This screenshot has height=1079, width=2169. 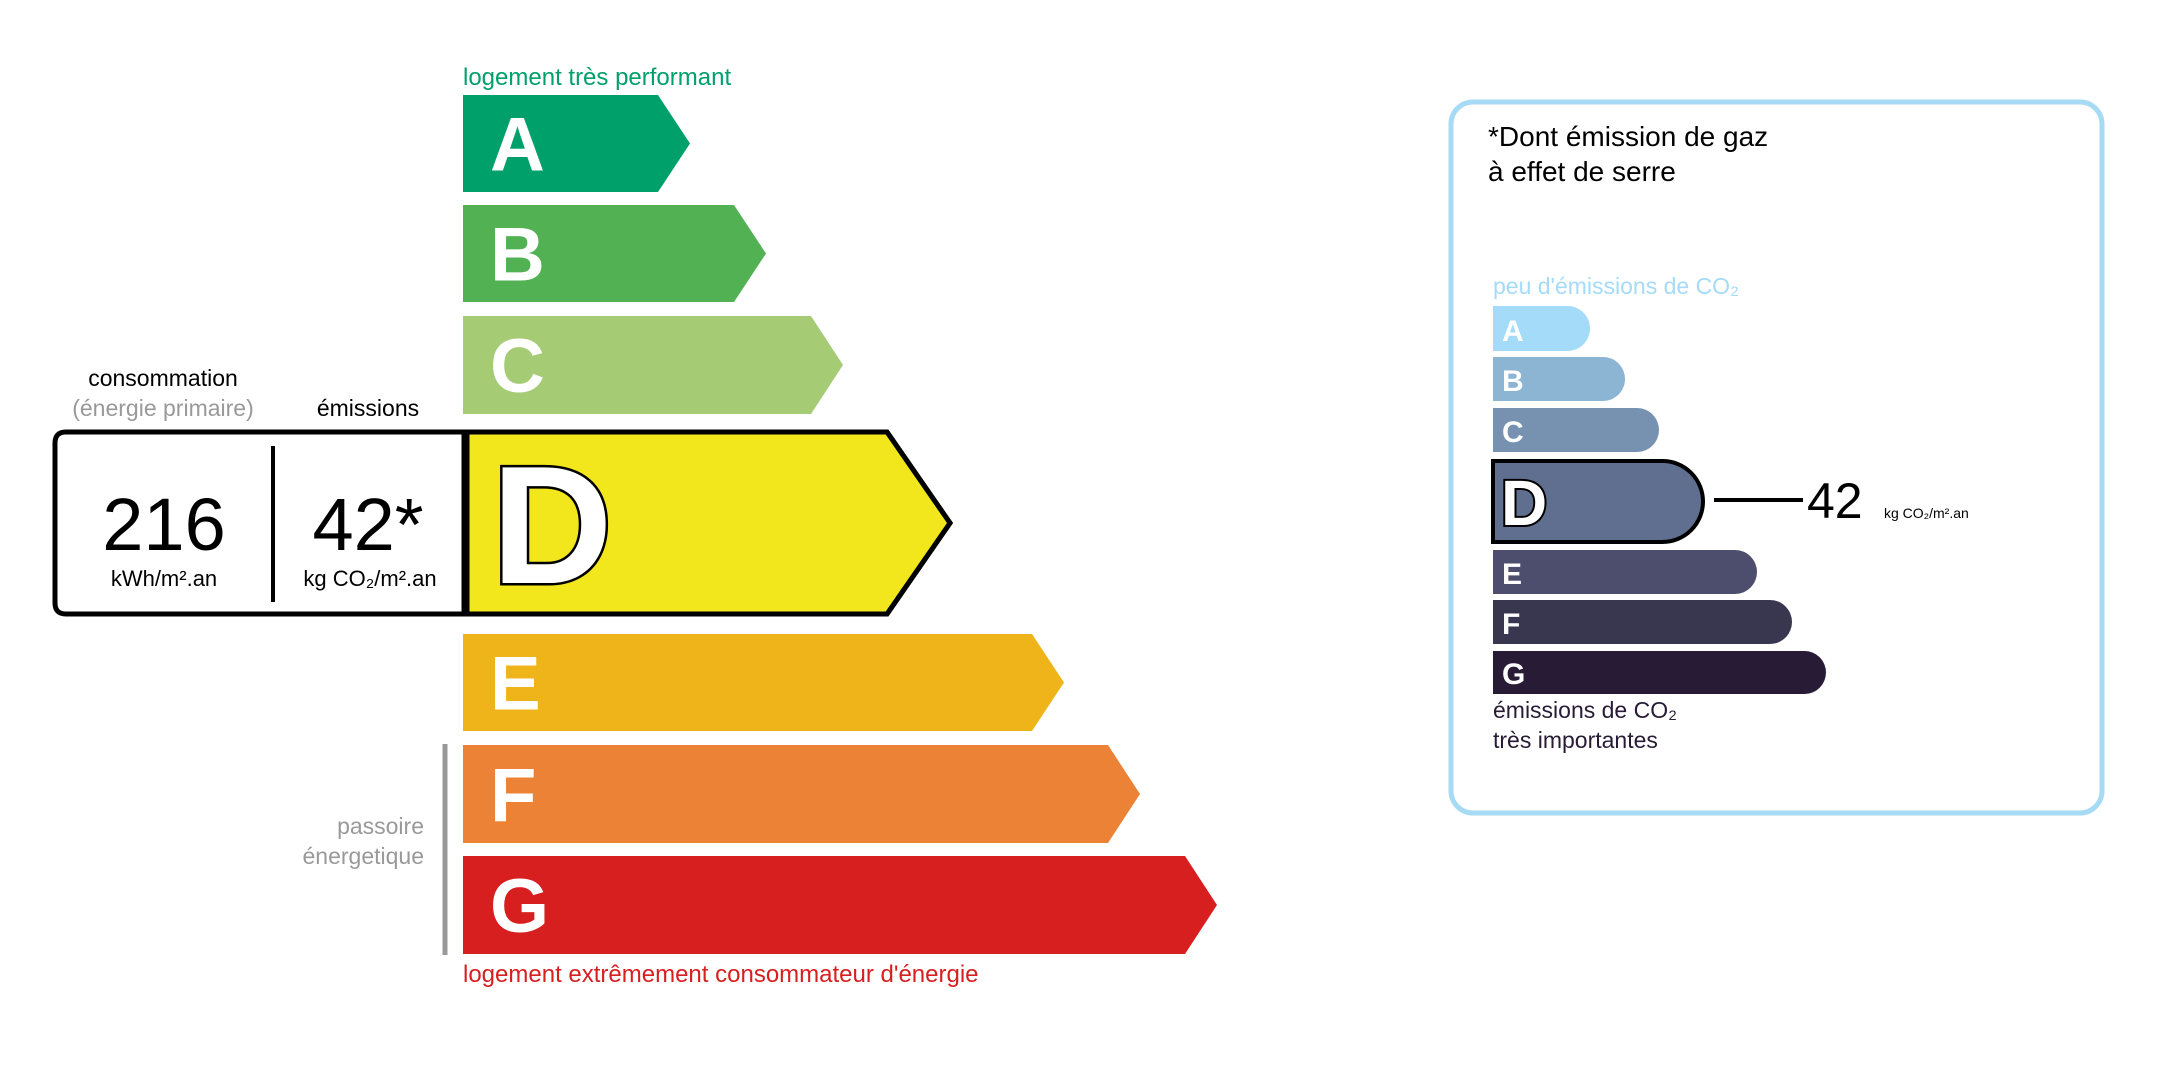 I want to click on ges-top-label: peu d'émissions de CO₂, so click(x=1616, y=286).